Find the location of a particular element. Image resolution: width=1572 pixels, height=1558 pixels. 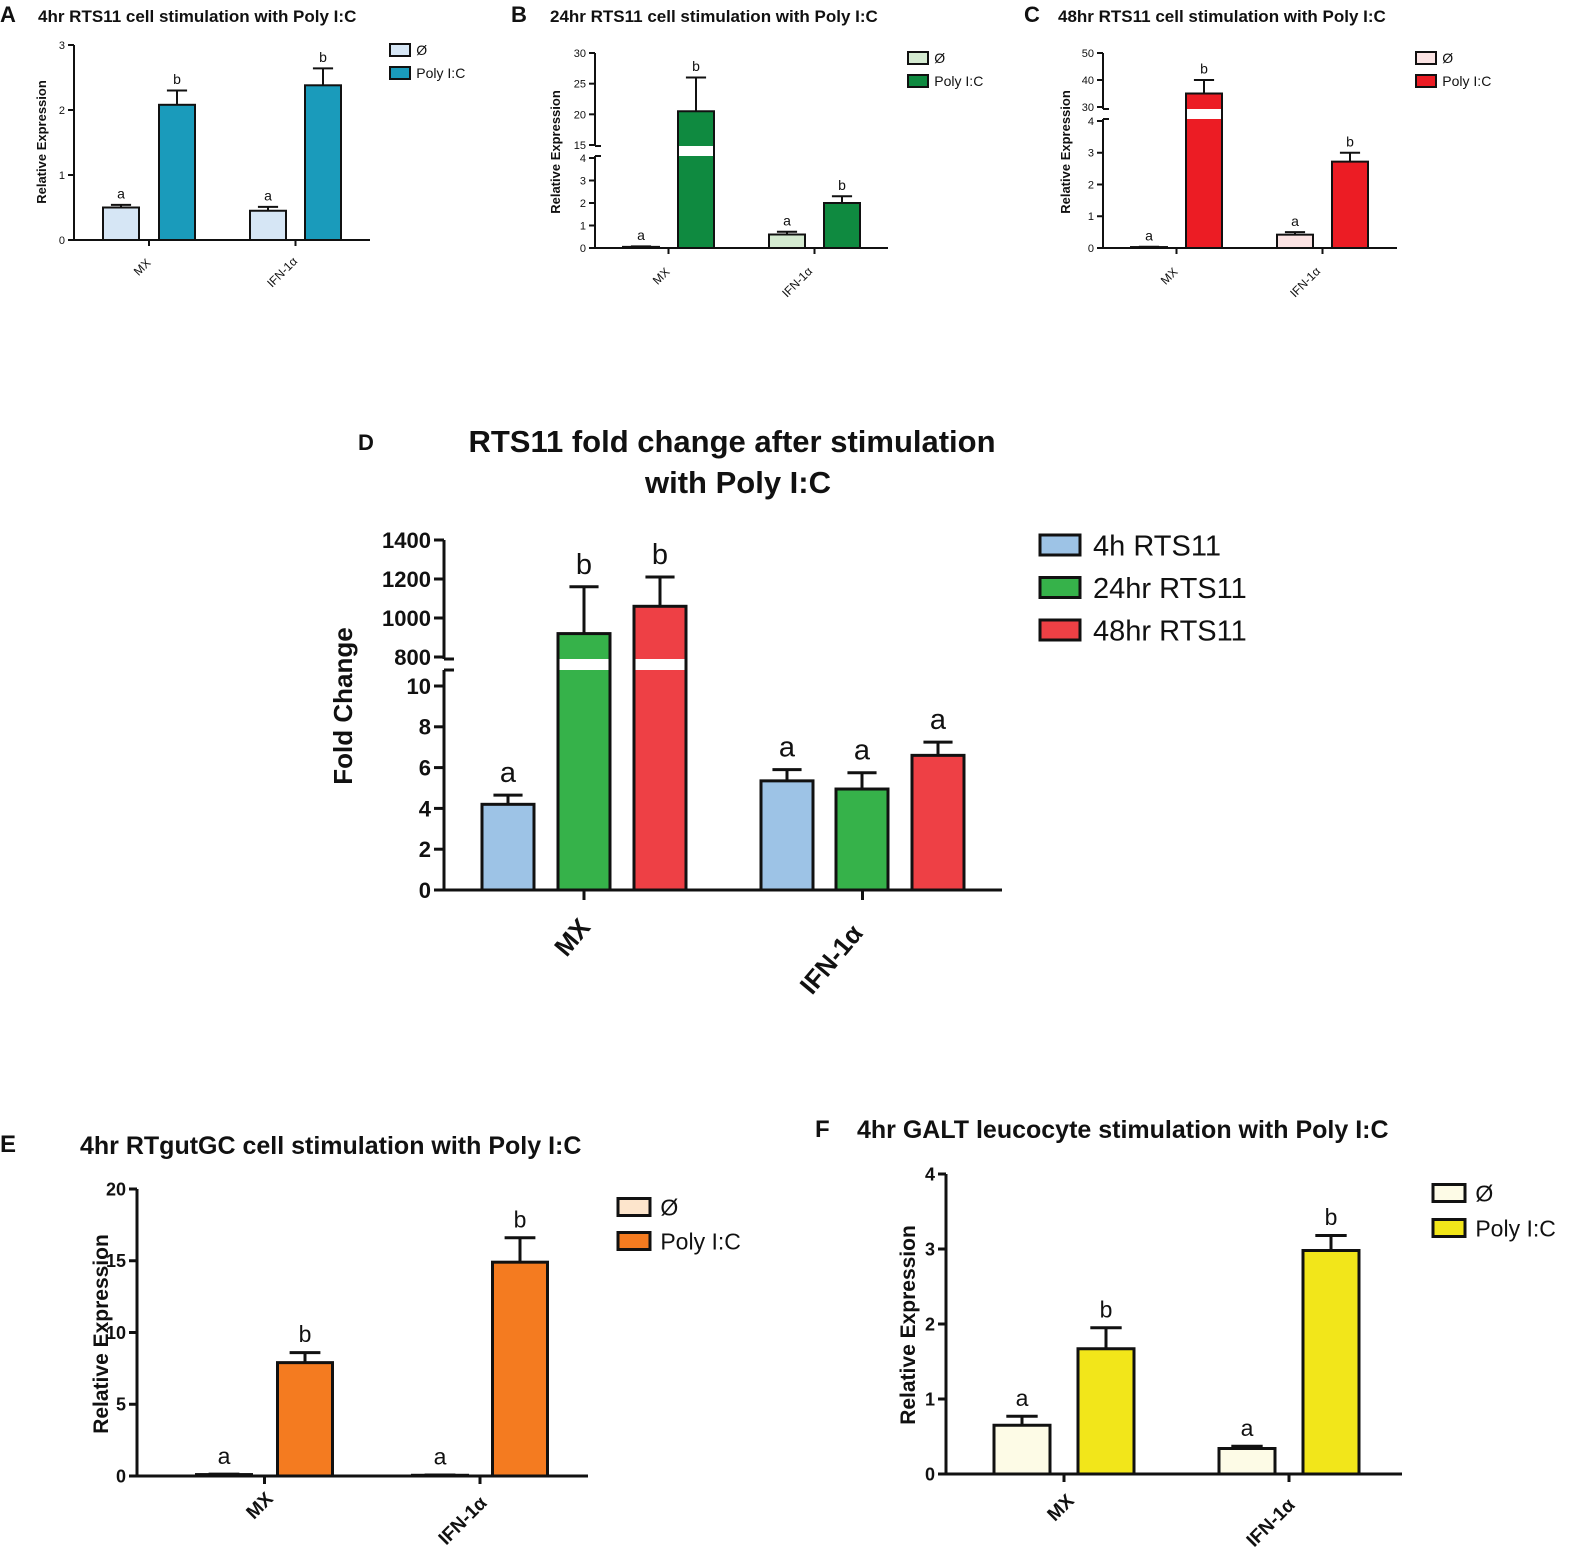

y-tick-label: 1200 is located at coordinates (406, 579).